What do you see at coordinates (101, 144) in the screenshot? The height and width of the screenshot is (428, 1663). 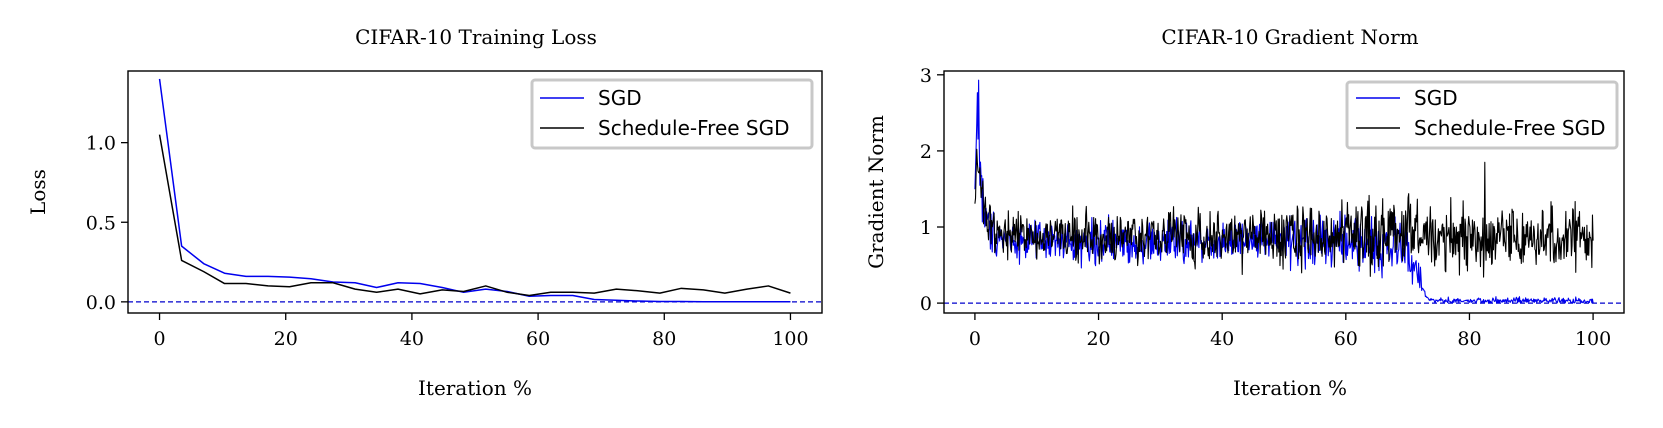 I see `y-tick-label: 1.0` at bounding box center [101, 144].